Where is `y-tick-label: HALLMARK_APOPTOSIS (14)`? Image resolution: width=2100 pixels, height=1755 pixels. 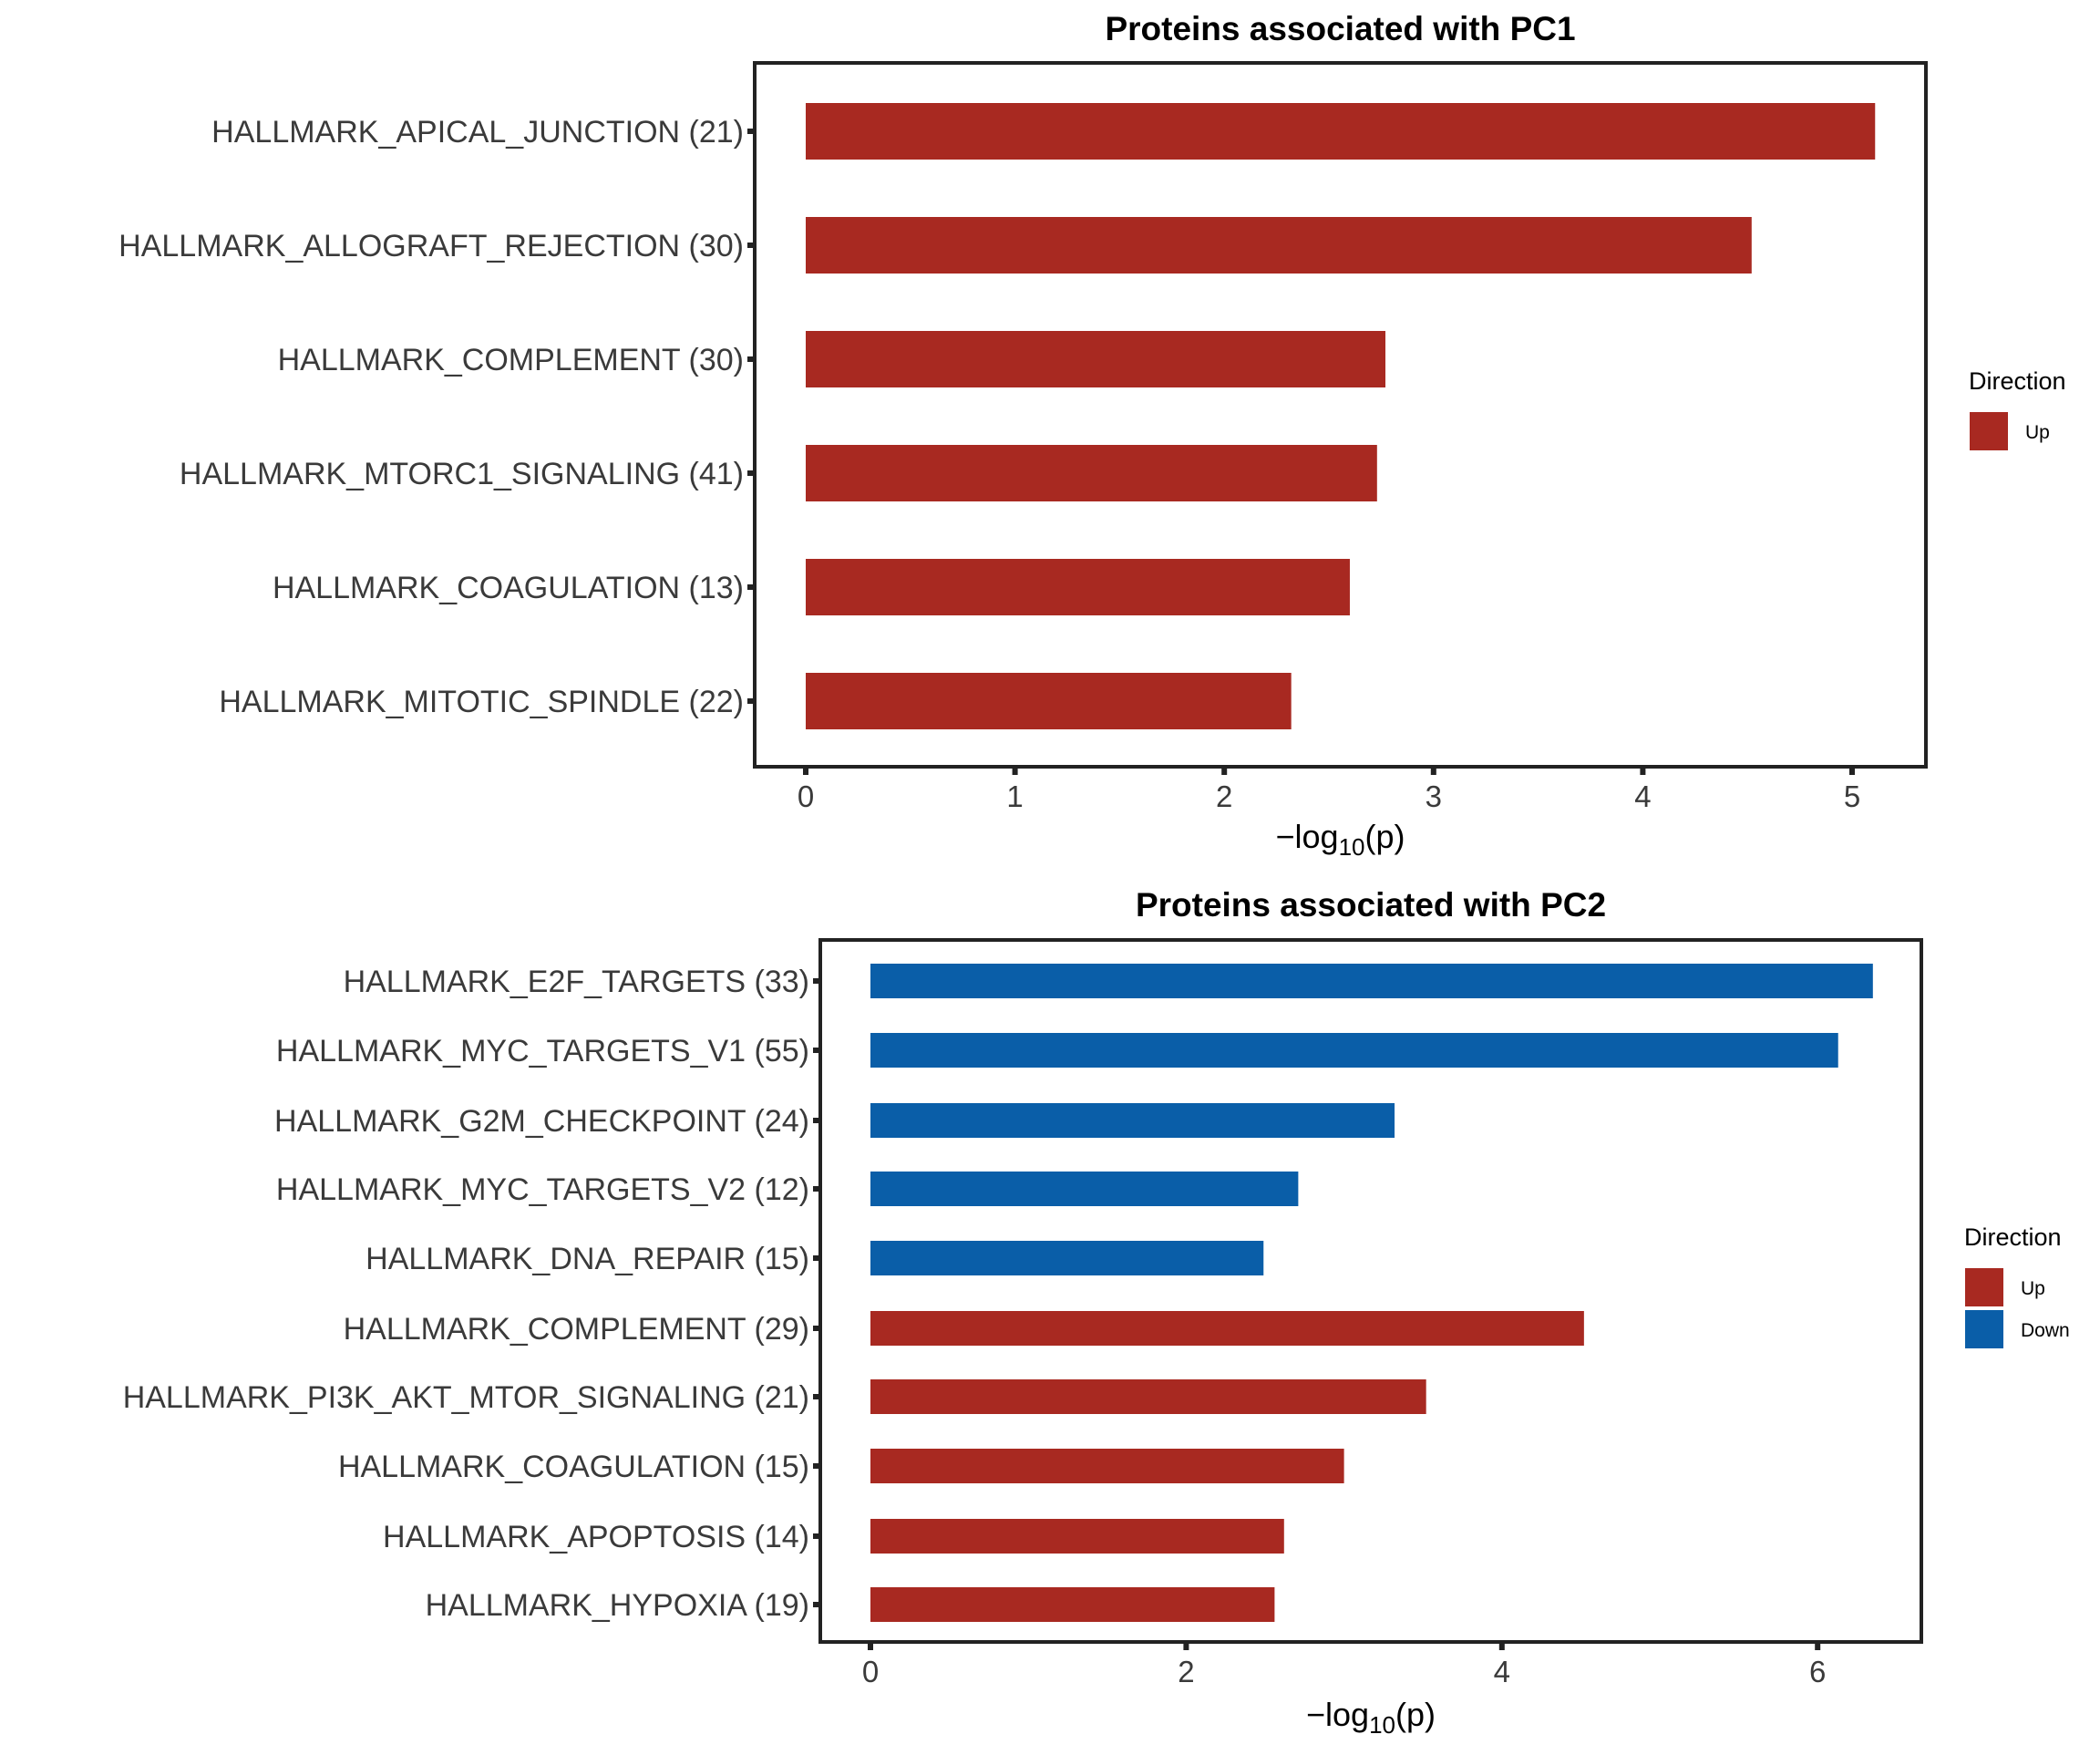 y-tick-label: HALLMARK_APOPTOSIS (14) is located at coordinates (596, 1537).